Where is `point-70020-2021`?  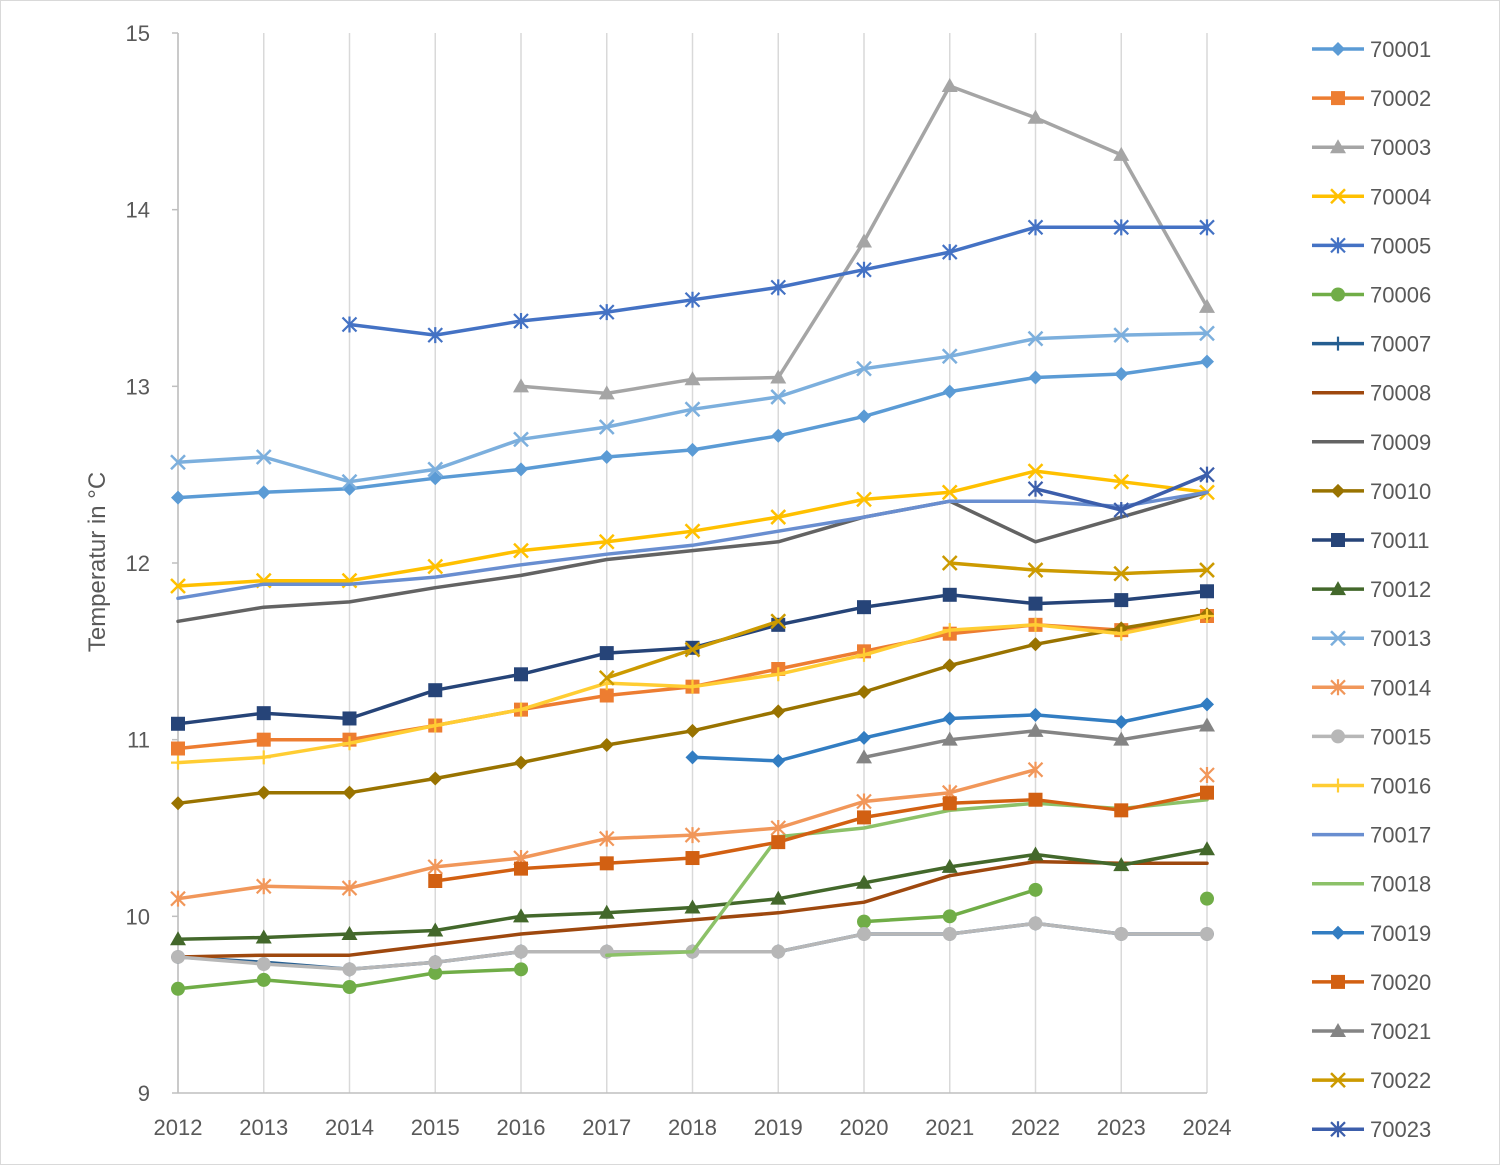
point-70020-2021 is located at coordinates (949, 803).